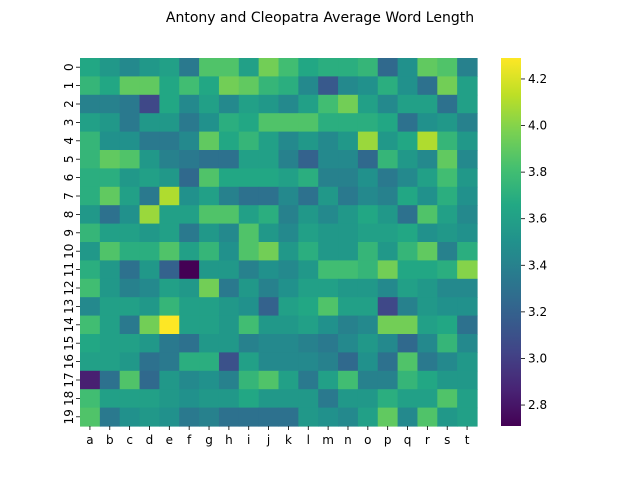 This screenshot has height=480, width=640. I want to click on colorbar-tick-label: 3.6, so click(537, 219).